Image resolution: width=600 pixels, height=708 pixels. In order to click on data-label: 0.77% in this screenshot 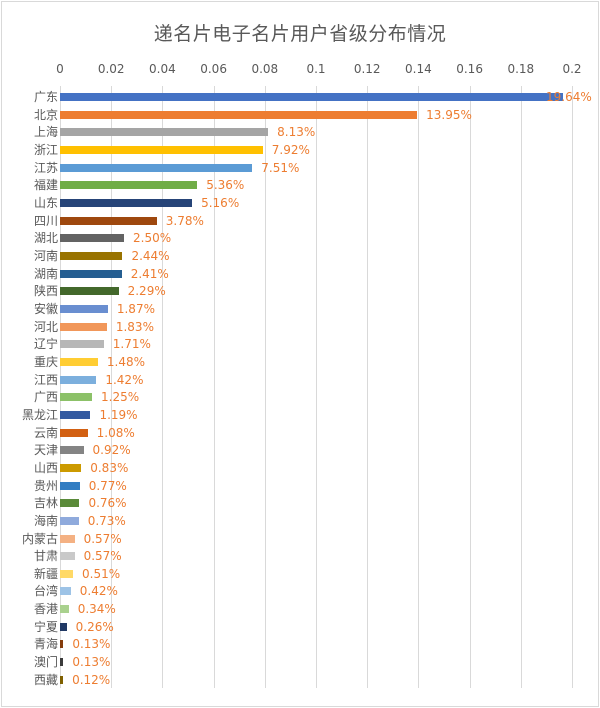, I will do `click(107, 485)`.